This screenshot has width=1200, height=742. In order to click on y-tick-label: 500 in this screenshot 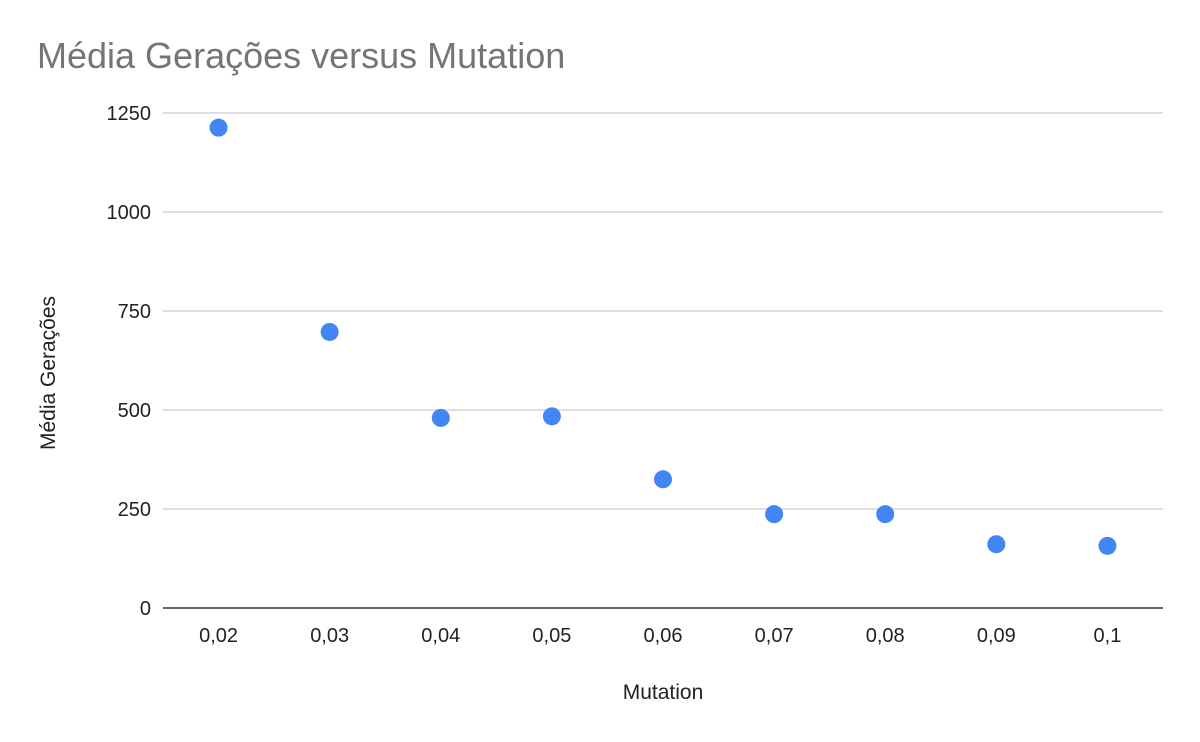, I will do `click(134, 411)`.